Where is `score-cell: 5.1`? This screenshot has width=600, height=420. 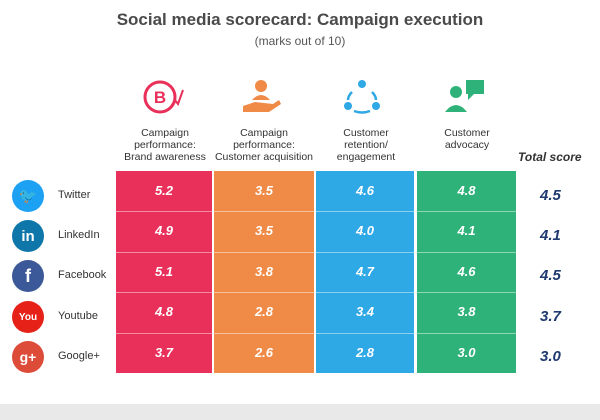
score-cell: 5.1 is located at coordinates (164, 271).